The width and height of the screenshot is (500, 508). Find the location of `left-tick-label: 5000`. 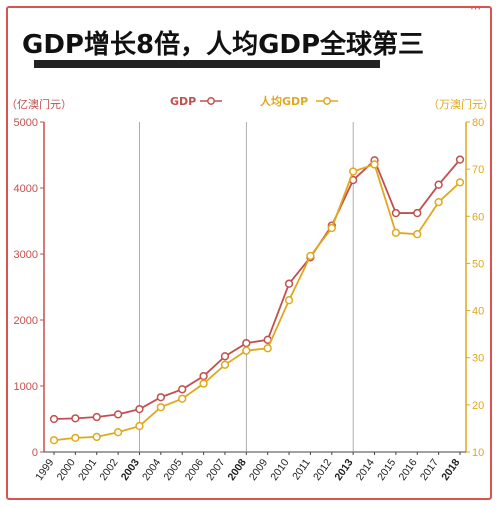

left-tick-label: 5000 is located at coordinates (26, 123).